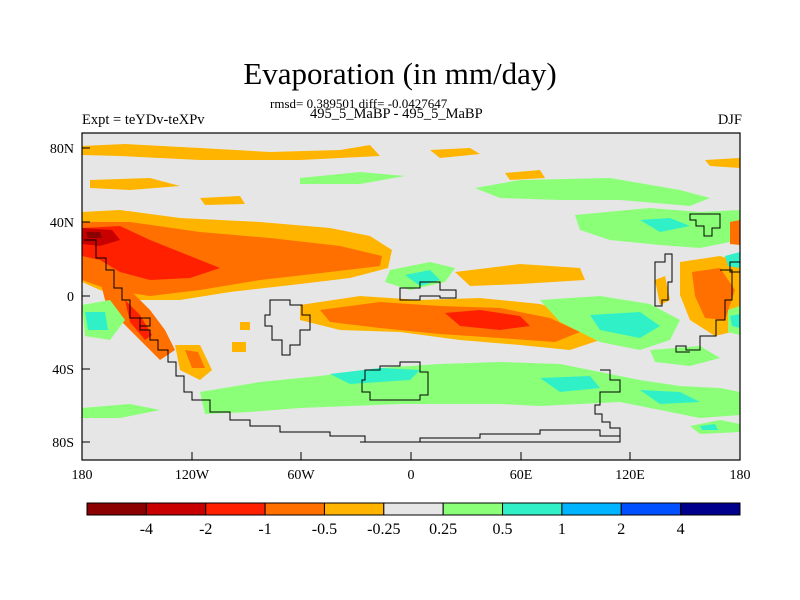  What do you see at coordinates (324, 529) in the screenshot?
I see `colorbar-label: -0.5` at bounding box center [324, 529].